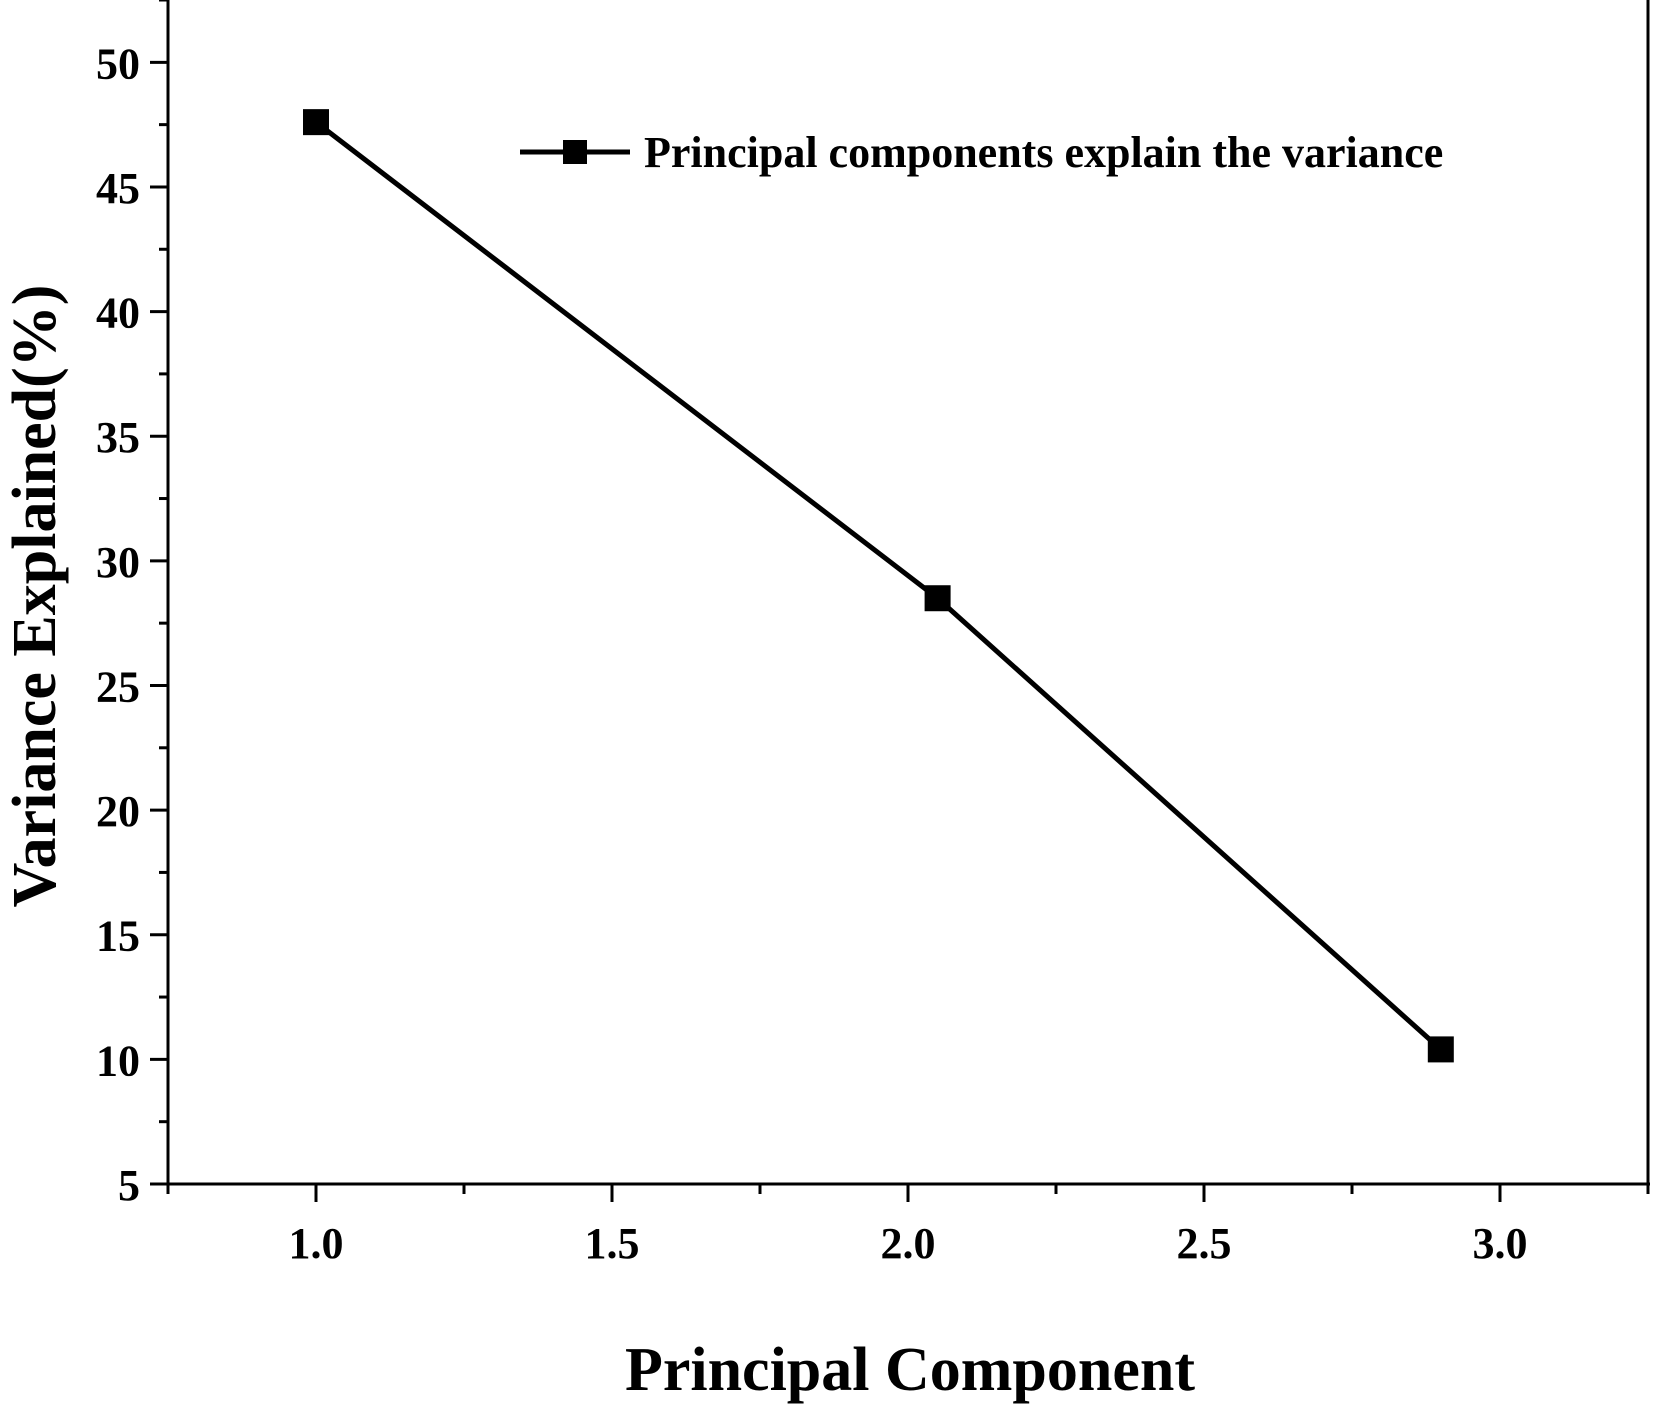  What do you see at coordinates (910, 1370) in the screenshot?
I see `x-axis-title: Principal Component` at bounding box center [910, 1370].